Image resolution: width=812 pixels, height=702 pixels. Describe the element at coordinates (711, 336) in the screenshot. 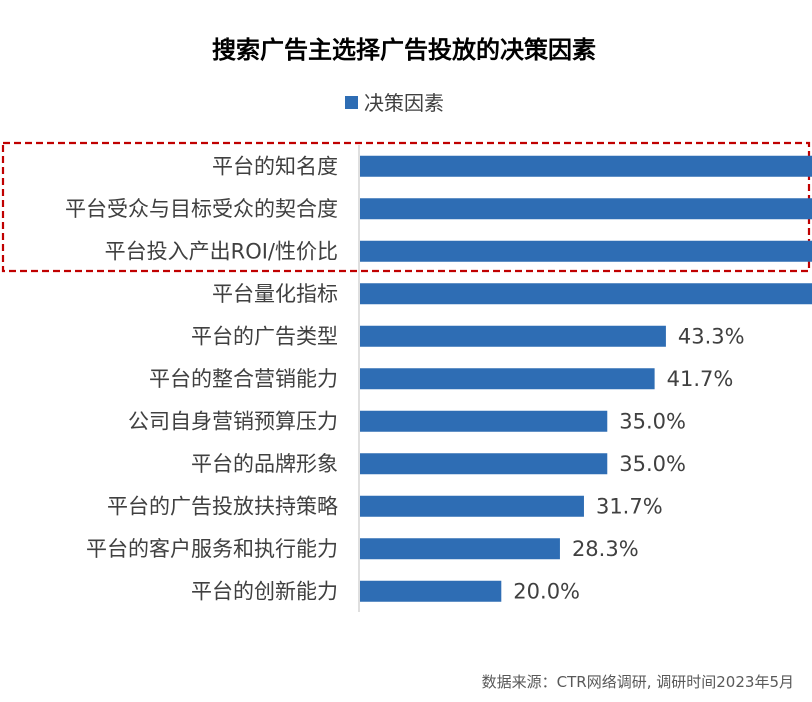

I see `value-label-5: 43.3%` at that location.